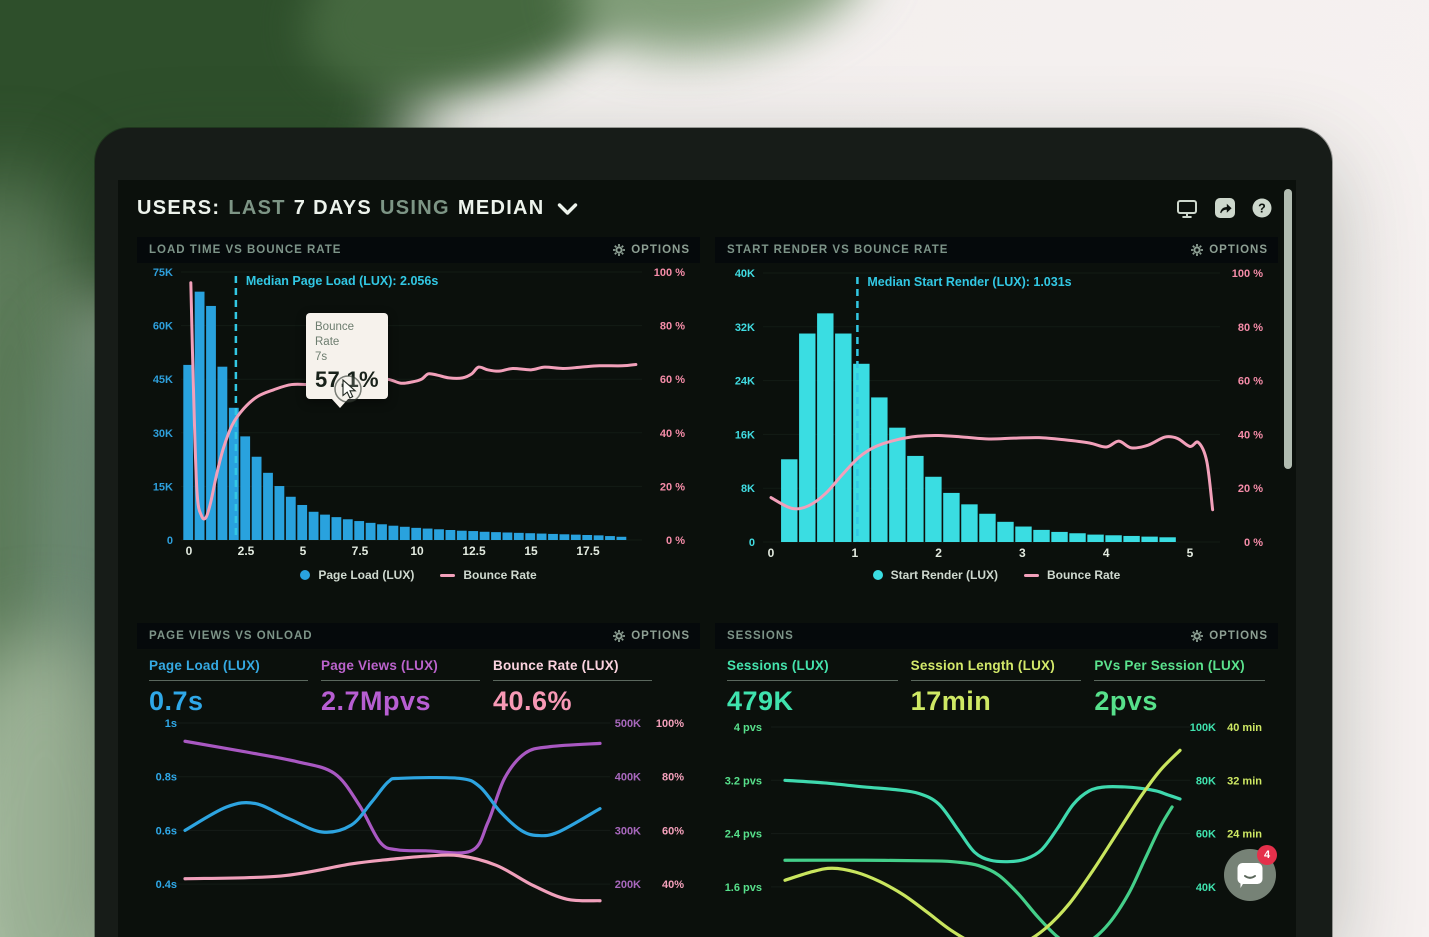 This screenshot has height=937, width=1429. I want to click on axis-tick-label: 80K, so click(1206, 781).